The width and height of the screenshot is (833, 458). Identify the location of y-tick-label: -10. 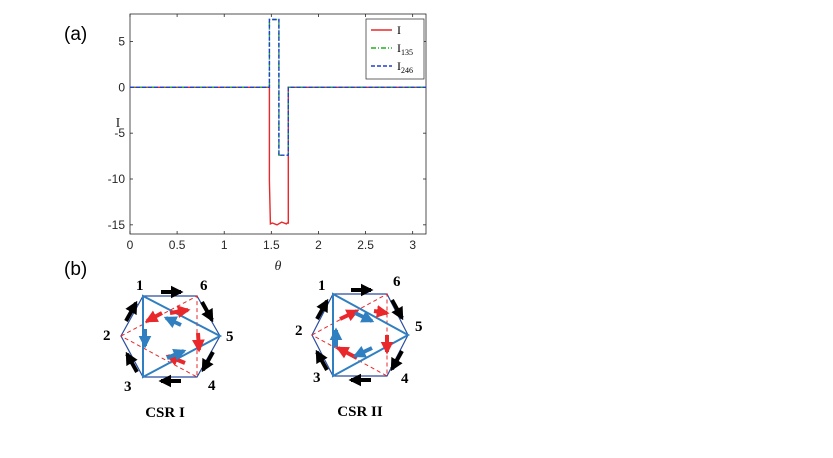
(117, 179).